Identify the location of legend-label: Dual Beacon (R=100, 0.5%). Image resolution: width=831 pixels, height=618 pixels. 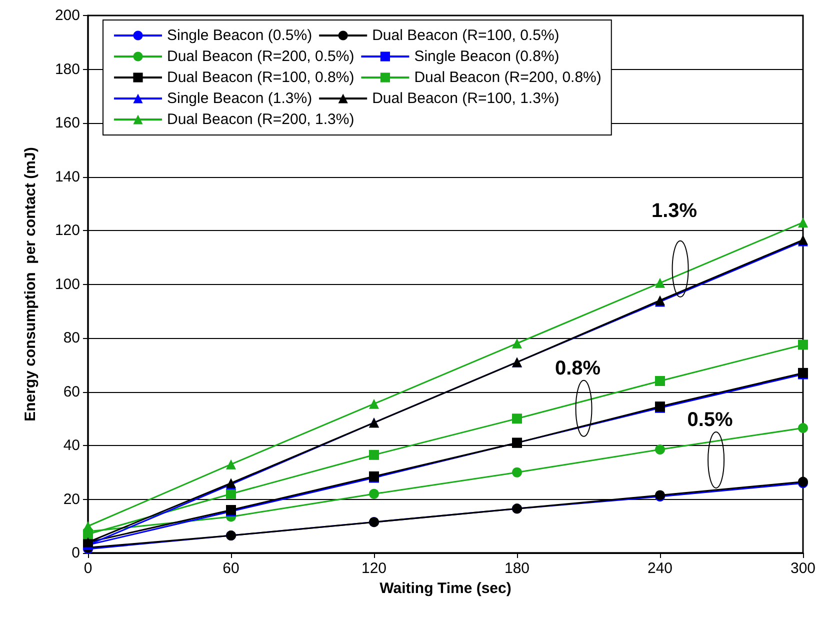
(466, 35).